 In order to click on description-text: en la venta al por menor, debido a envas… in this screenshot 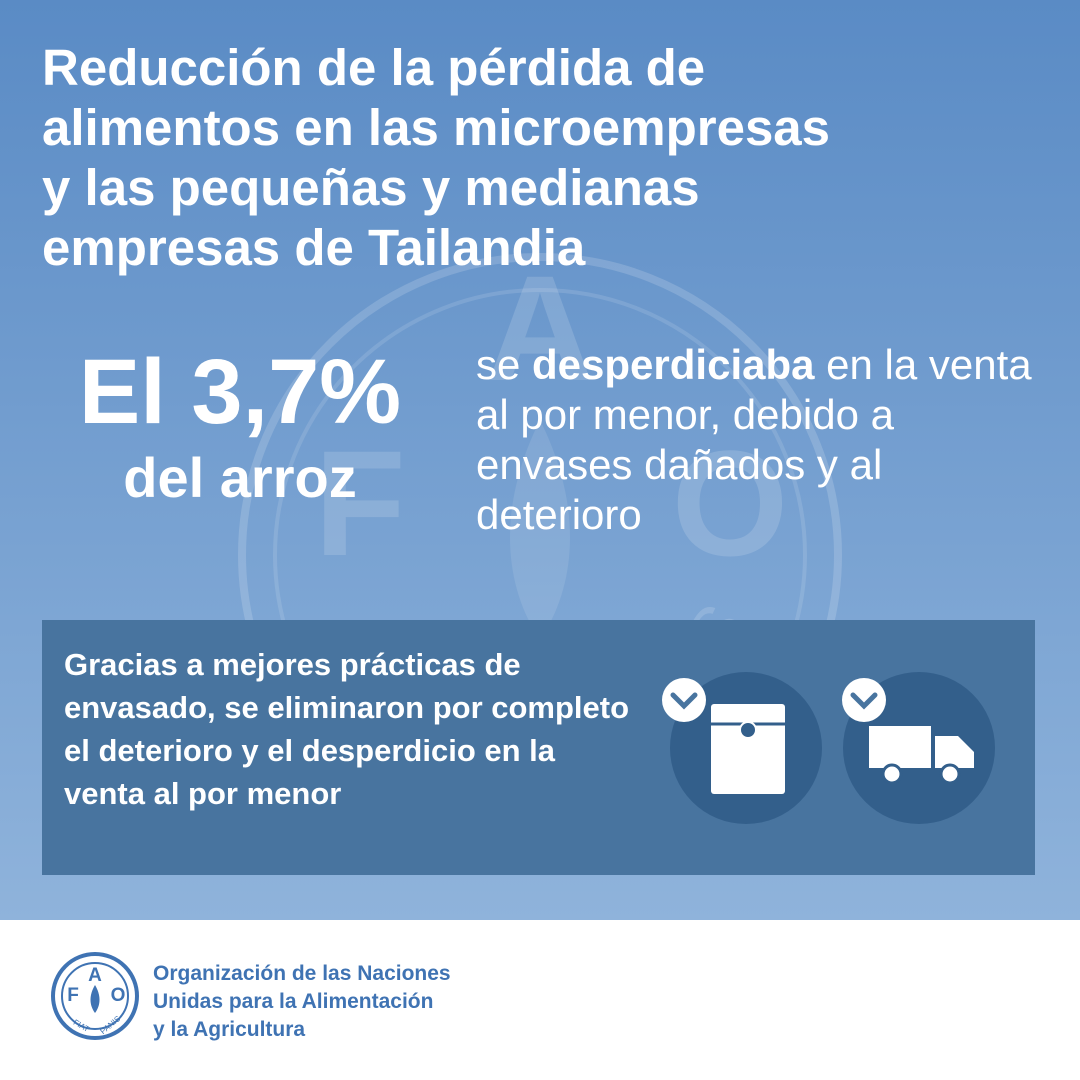, I will do `click(754, 439)`.